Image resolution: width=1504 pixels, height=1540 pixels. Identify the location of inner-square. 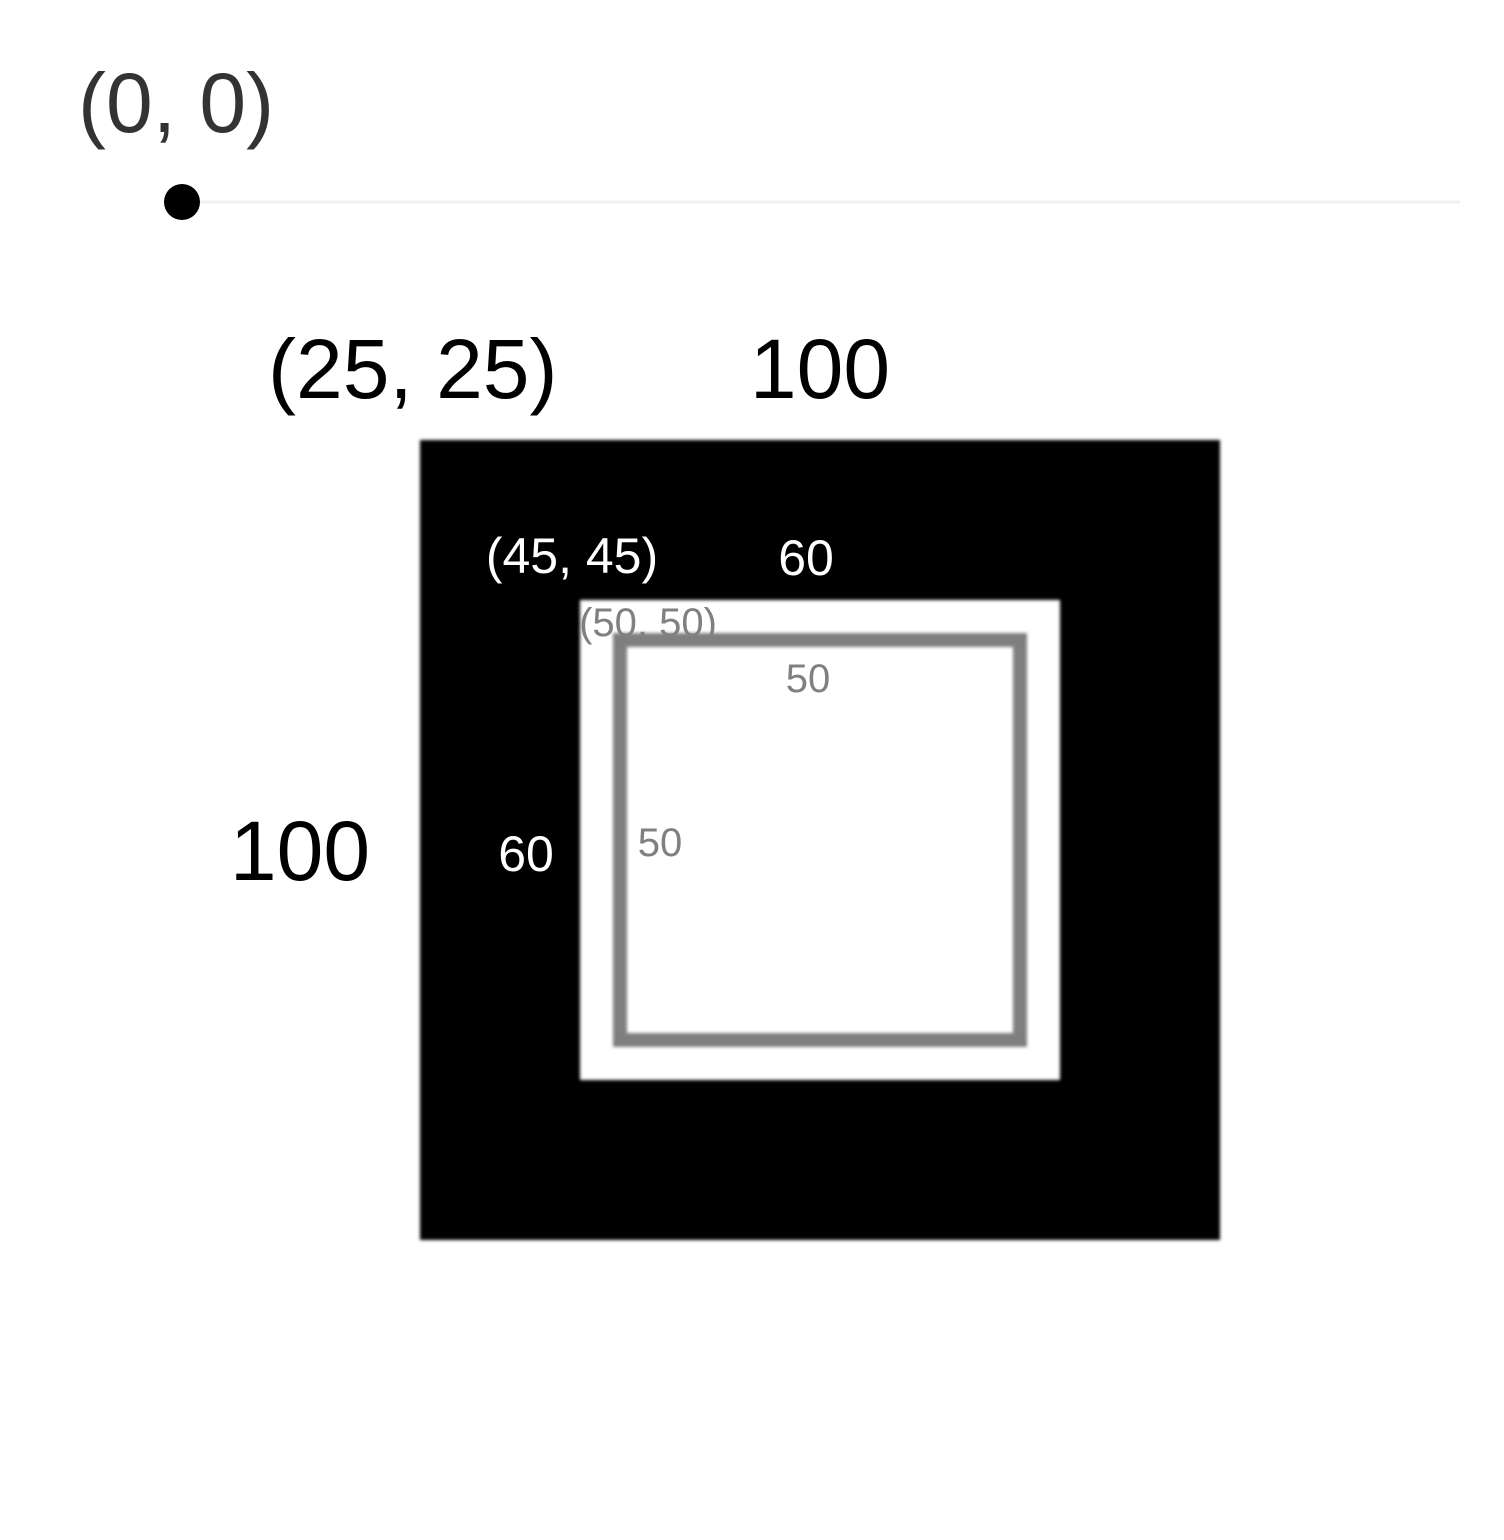
(820, 840).